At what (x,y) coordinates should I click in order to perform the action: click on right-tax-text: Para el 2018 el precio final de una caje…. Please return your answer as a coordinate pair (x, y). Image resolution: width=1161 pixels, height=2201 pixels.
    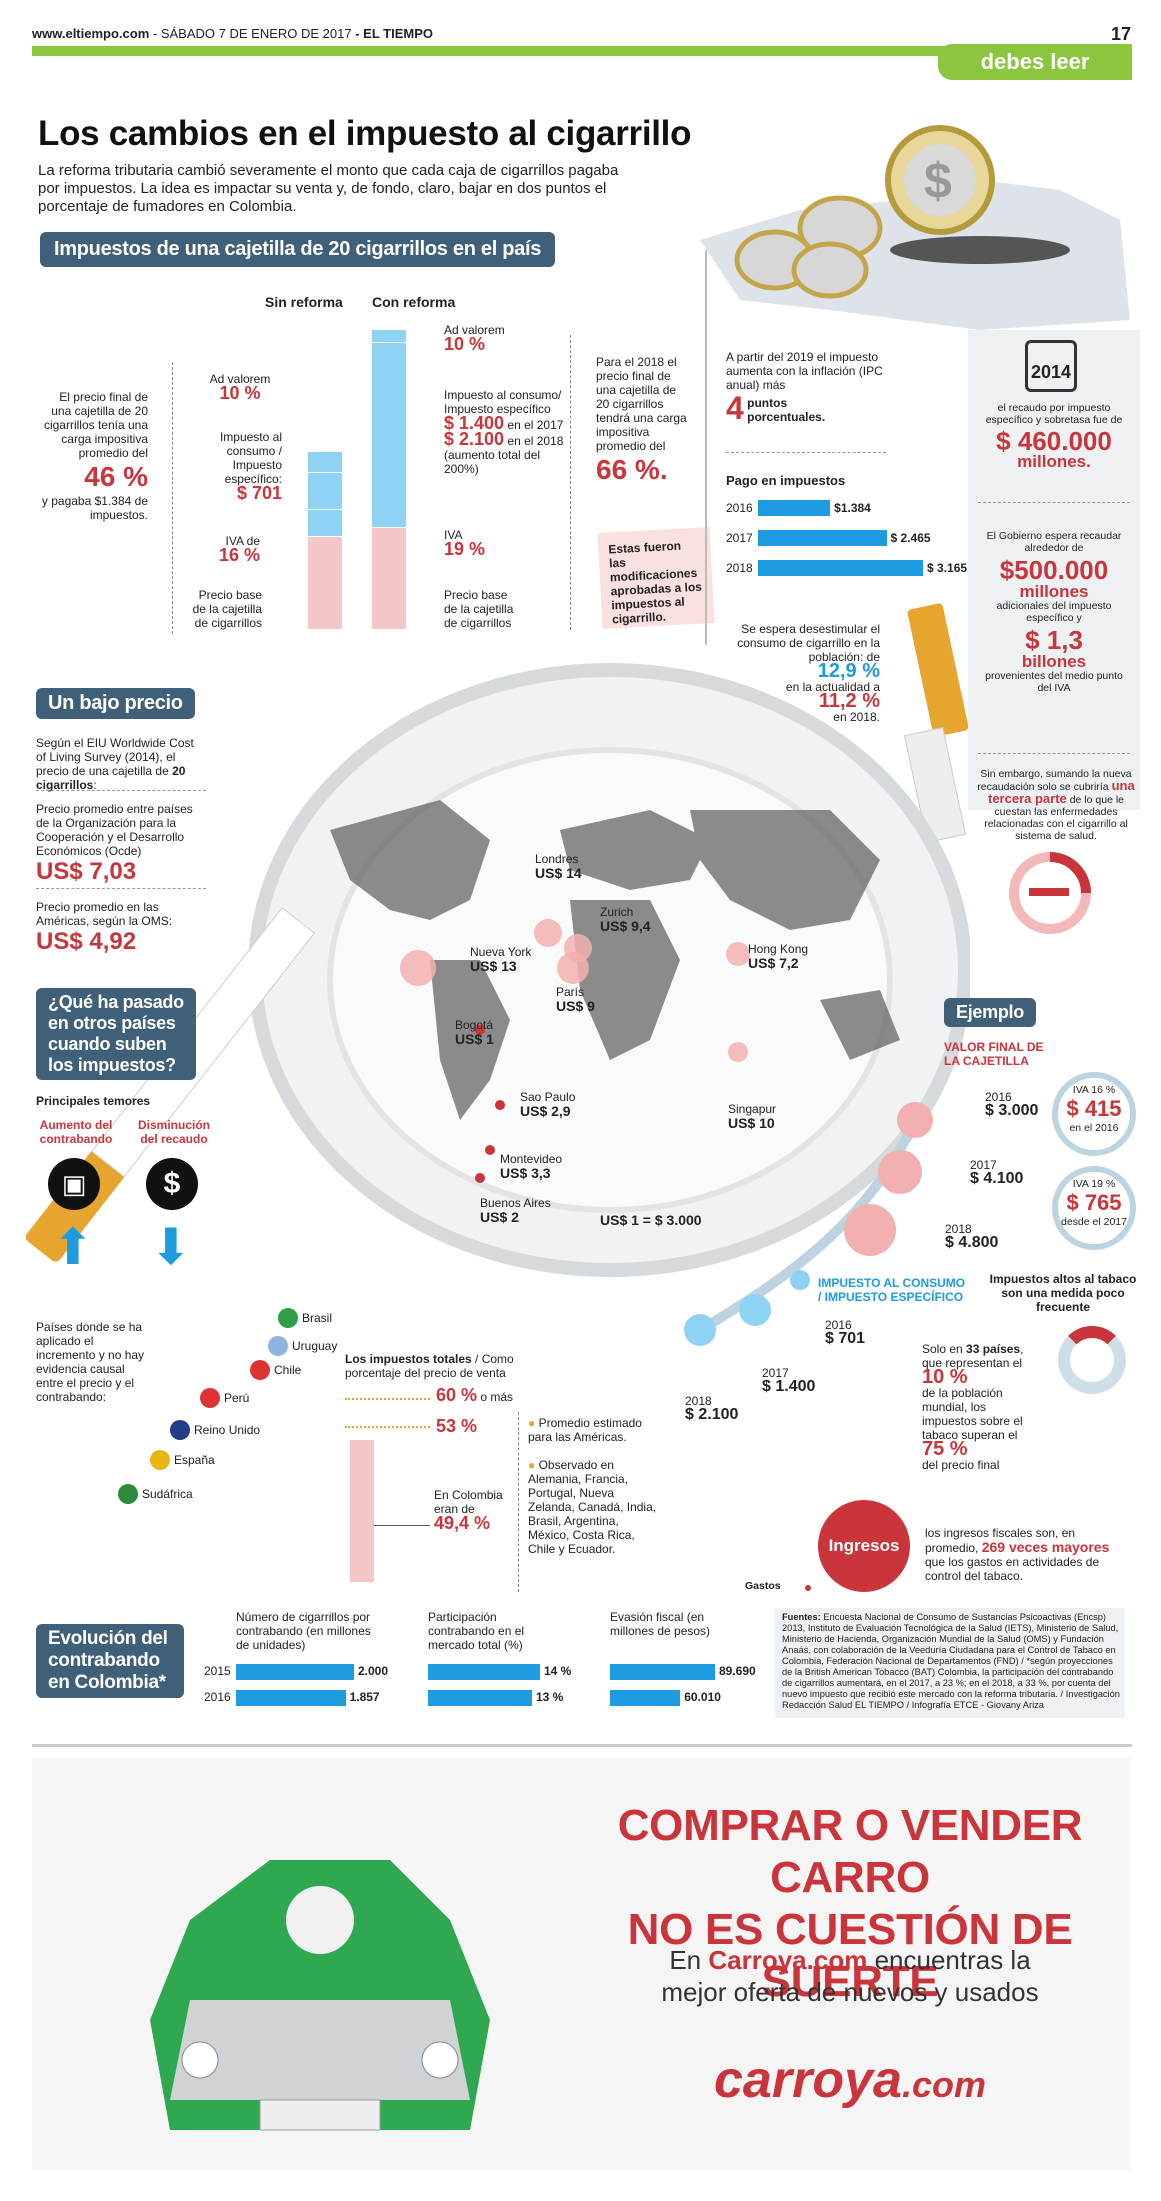
    Looking at the image, I should click on (641, 420).